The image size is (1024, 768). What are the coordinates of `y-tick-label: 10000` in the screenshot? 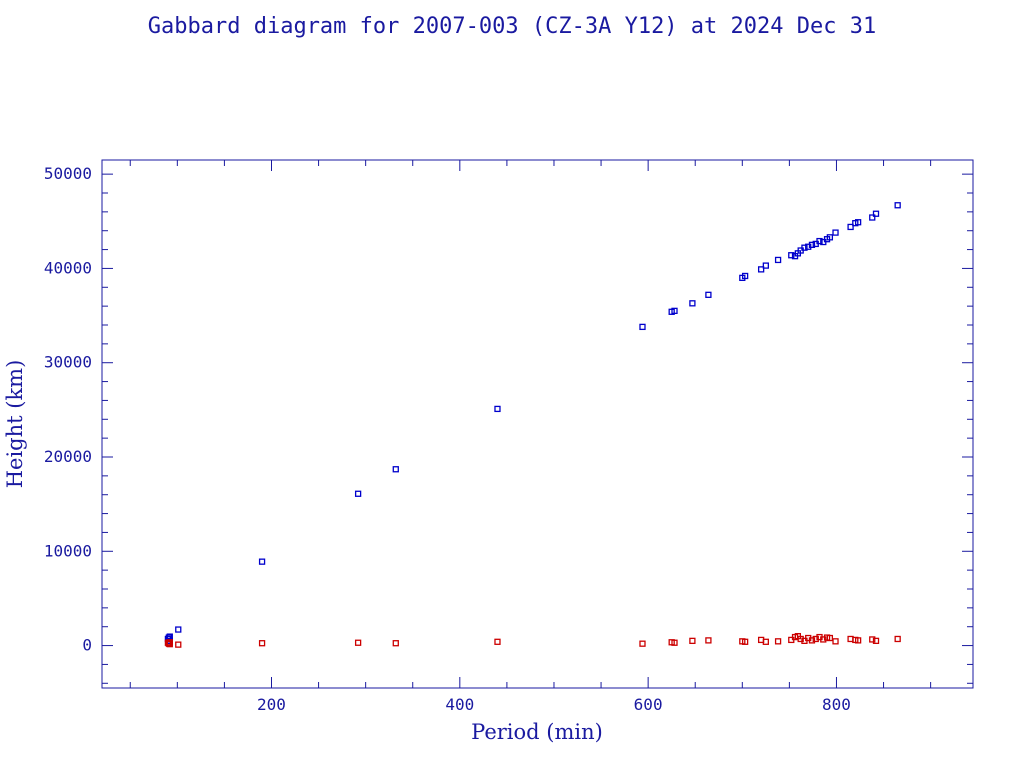 It's located at (68, 550).